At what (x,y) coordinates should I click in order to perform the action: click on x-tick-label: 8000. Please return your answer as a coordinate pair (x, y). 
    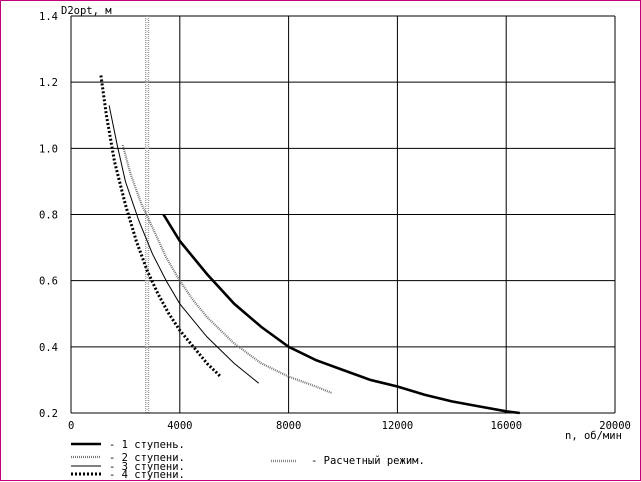
    Looking at the image, I should click on (288, 426).